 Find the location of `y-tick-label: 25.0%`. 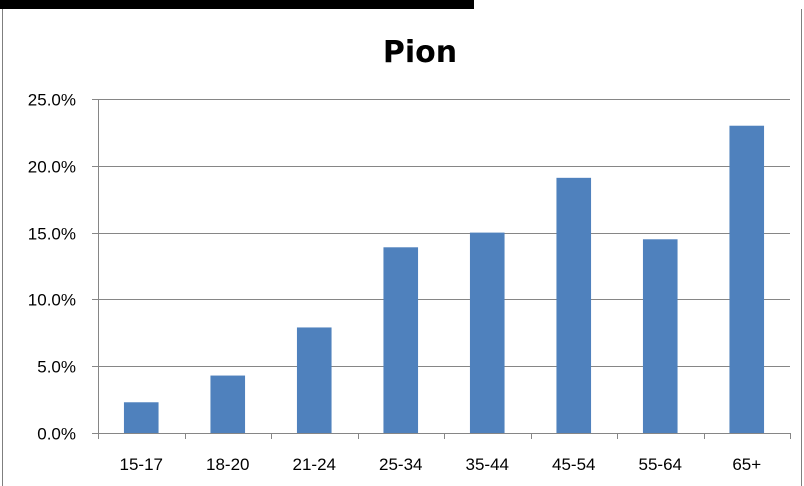

y-tick-label: 25.0% is located at coordinates (52, 100).